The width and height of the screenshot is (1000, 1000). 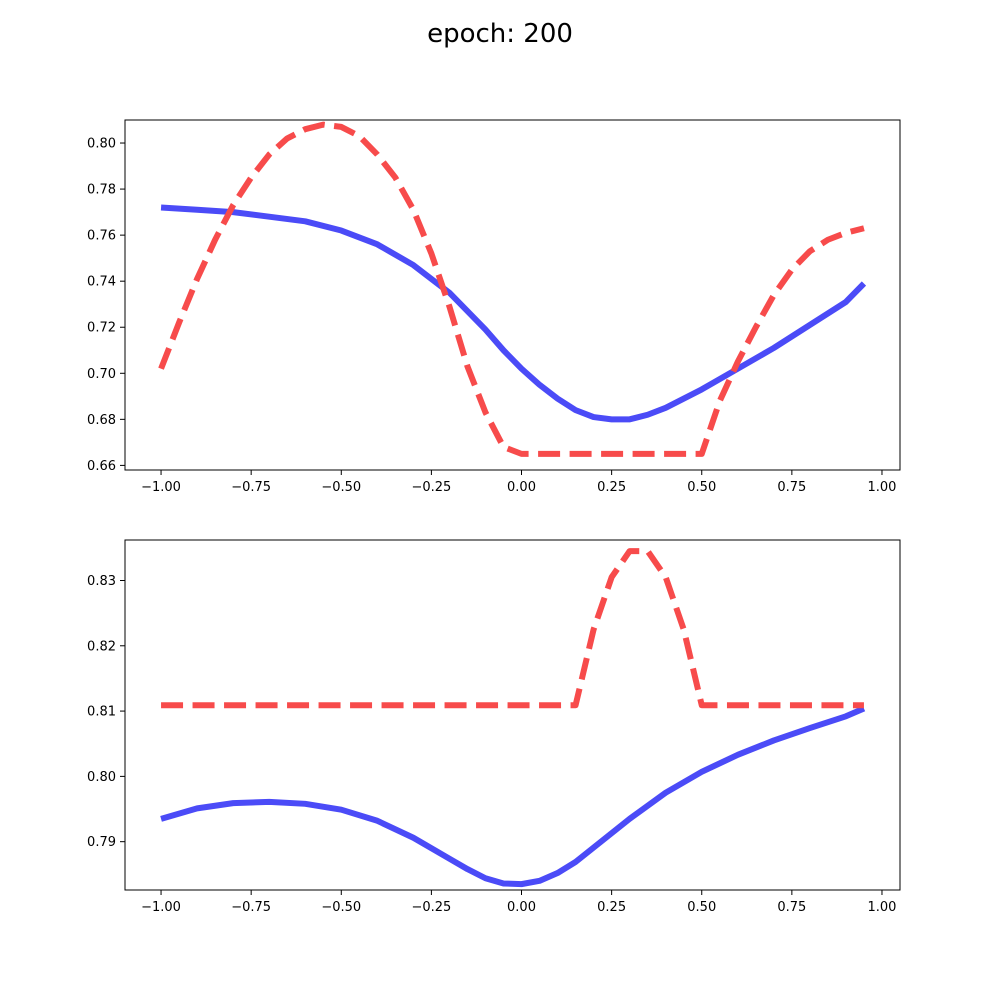 What do you see at coordinates (101, 328) in the screenshot?
I see `top-plot-y-tick-label: 0.72` at bounding box center [101, 328].